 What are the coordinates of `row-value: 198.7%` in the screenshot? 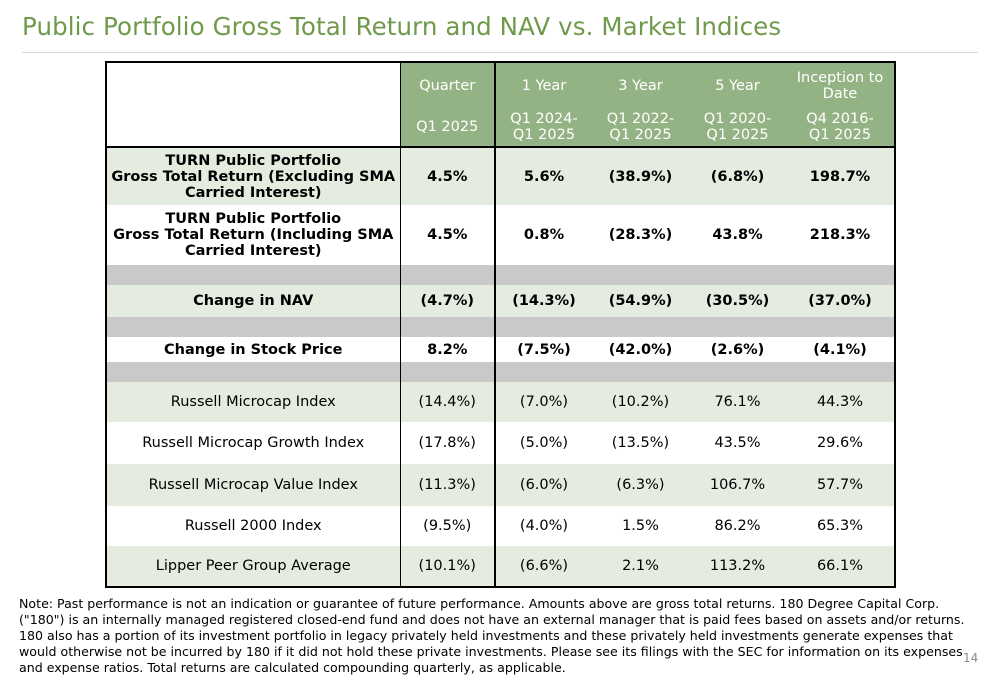 It's located at (840, 176).